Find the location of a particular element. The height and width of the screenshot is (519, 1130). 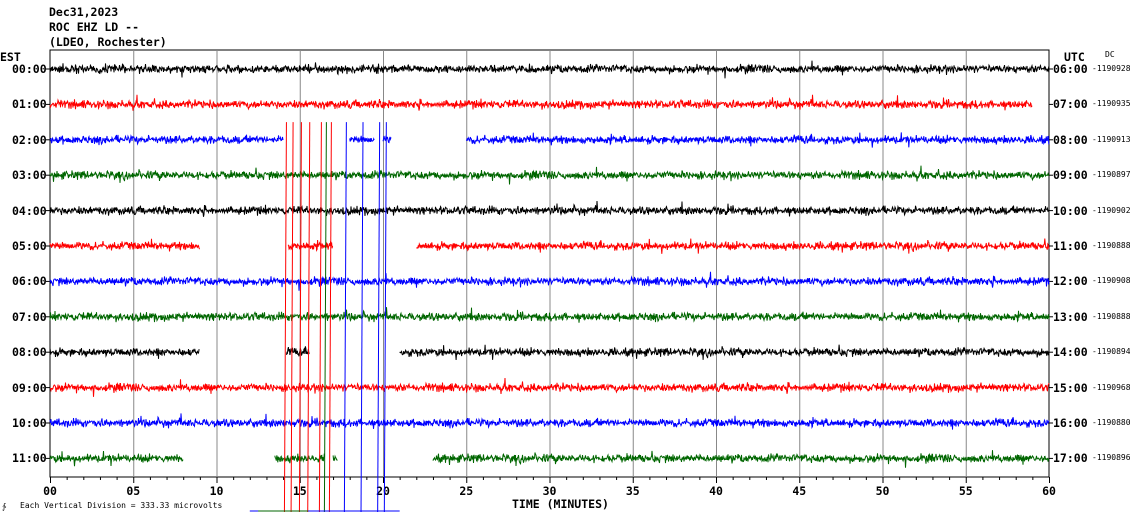

x-tick-label: 25 is located at coordinates (466, 491).